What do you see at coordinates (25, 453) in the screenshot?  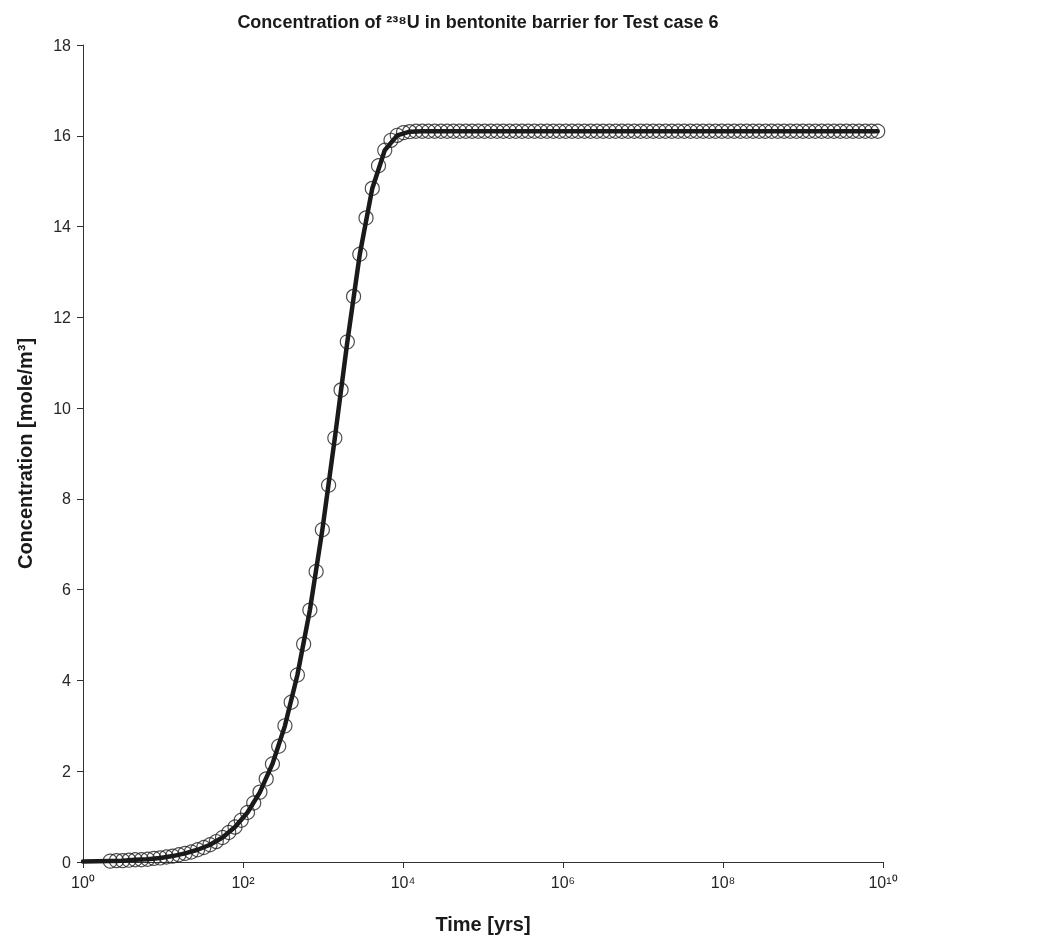 I see `y-axis-title: Concentration [mole/m³]` at bounding box center [25, 453].